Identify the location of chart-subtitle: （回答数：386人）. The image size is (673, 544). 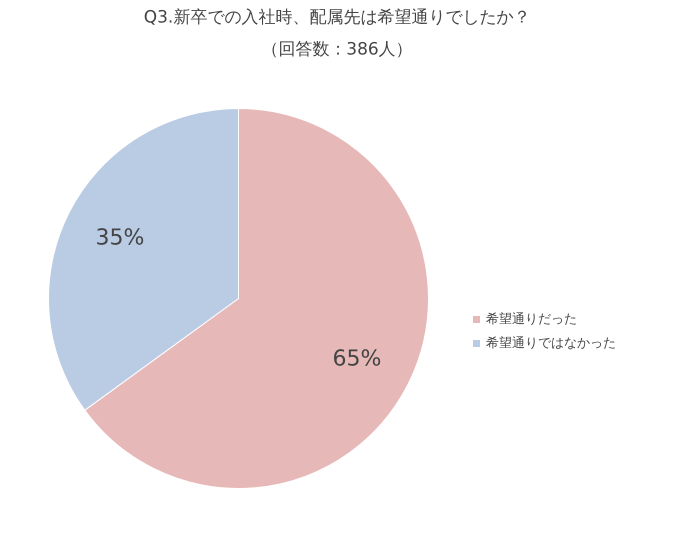
(337, 50).